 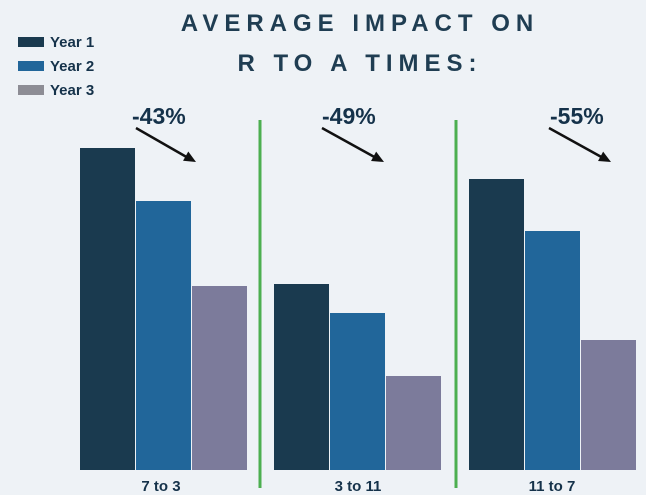 What do you see at coordinates (161, 486) in the screenshot?
I see `category-label-1: 7 to 3` at bounding box center [161, 486].